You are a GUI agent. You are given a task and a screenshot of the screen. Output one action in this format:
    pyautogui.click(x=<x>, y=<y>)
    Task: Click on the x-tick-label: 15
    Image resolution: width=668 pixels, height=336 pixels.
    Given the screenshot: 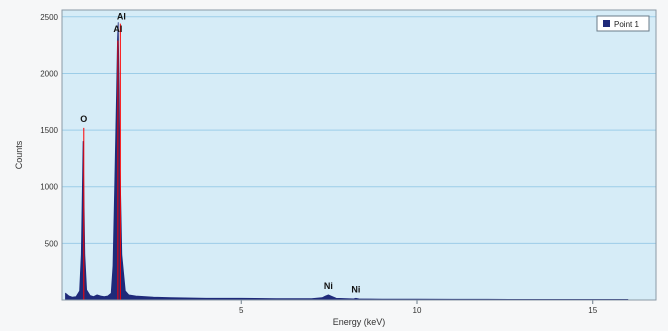 What is the action you would take?
    pyautogui.click(x=592, y=310)
    